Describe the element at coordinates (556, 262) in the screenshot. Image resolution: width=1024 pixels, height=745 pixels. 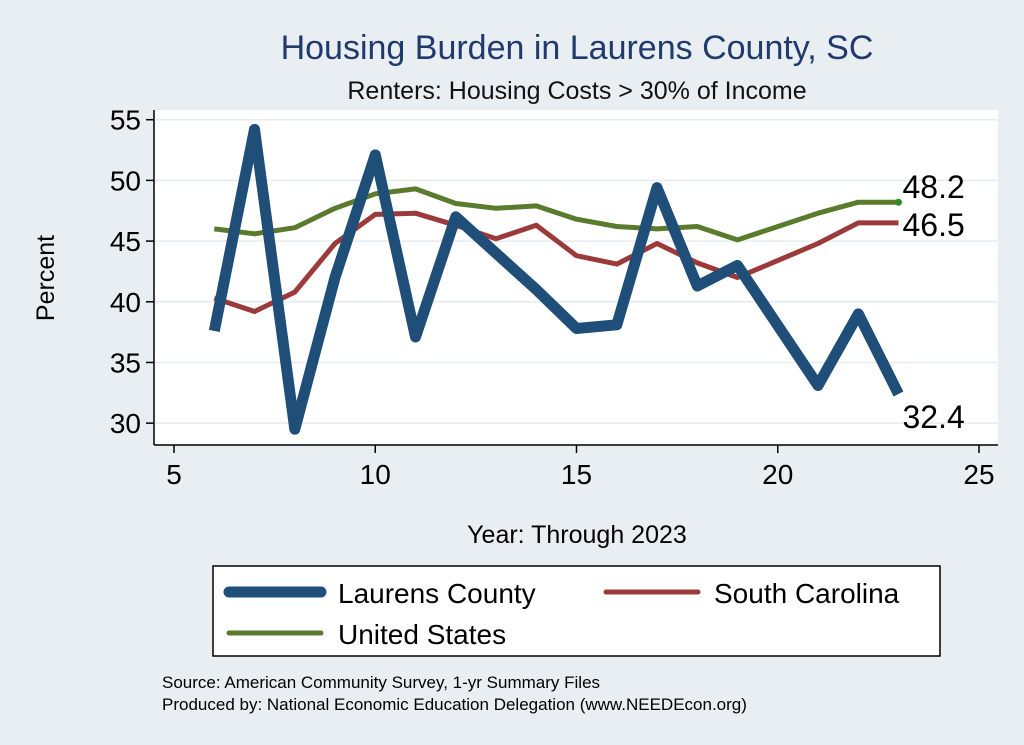
I see `series-line-south-carolina` at that location.